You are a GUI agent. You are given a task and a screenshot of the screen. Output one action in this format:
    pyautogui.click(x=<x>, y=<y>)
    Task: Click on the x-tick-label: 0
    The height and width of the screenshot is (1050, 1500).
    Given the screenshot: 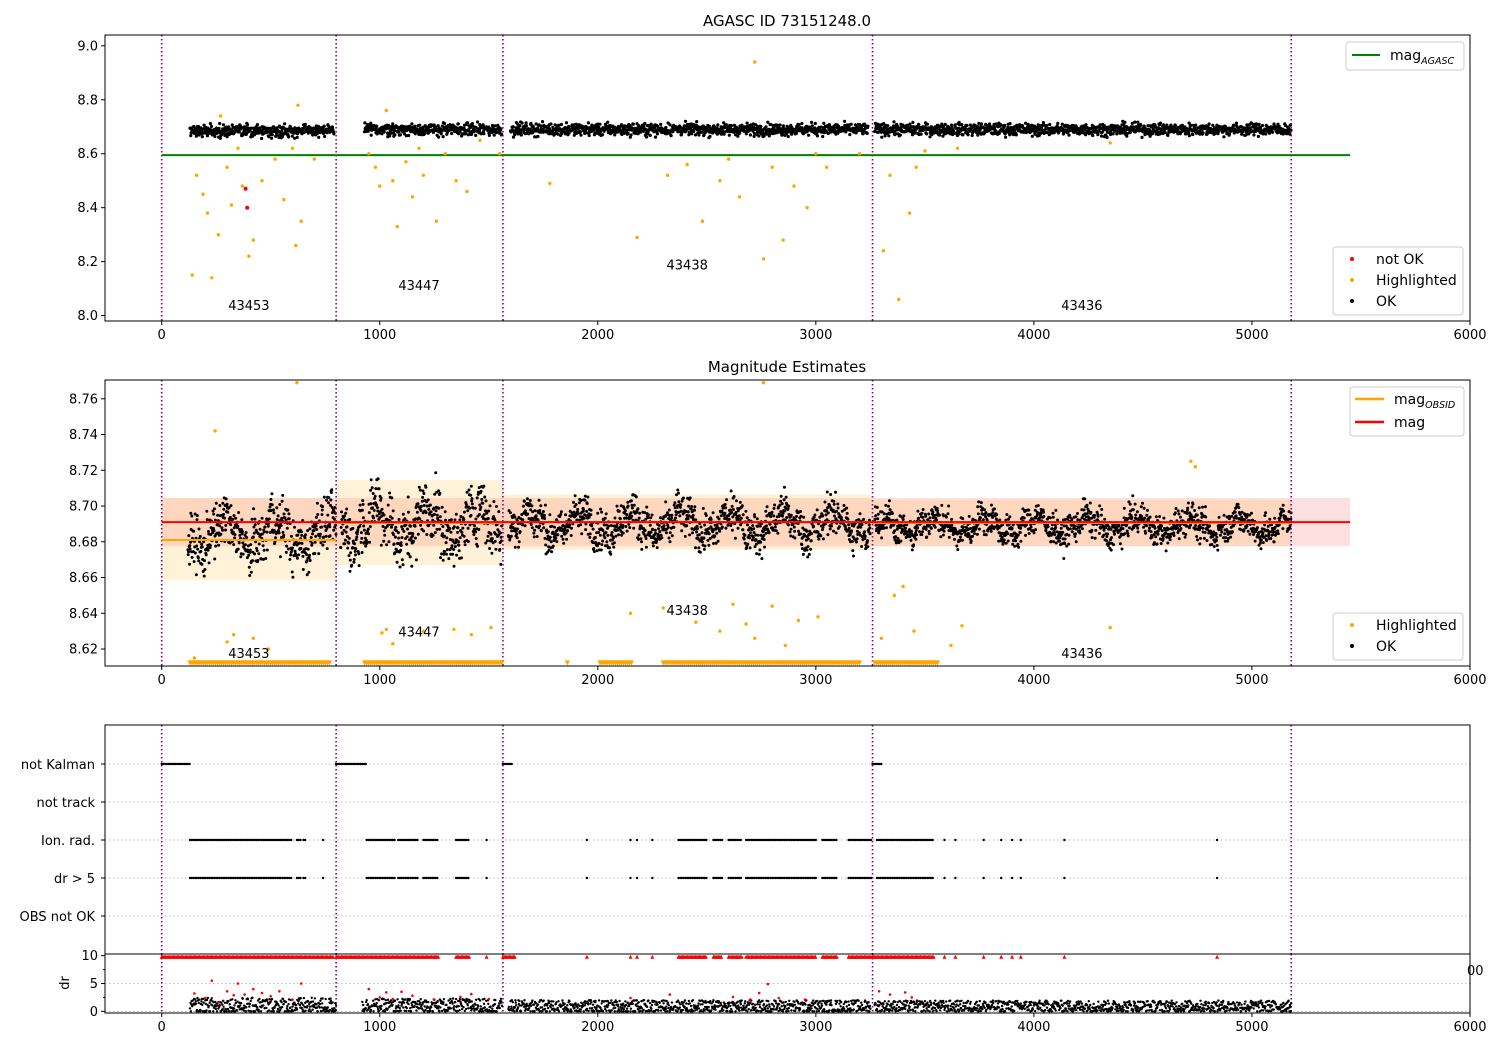 What is the action you would take?
    pyautogui.click(x=162, y=335)
    